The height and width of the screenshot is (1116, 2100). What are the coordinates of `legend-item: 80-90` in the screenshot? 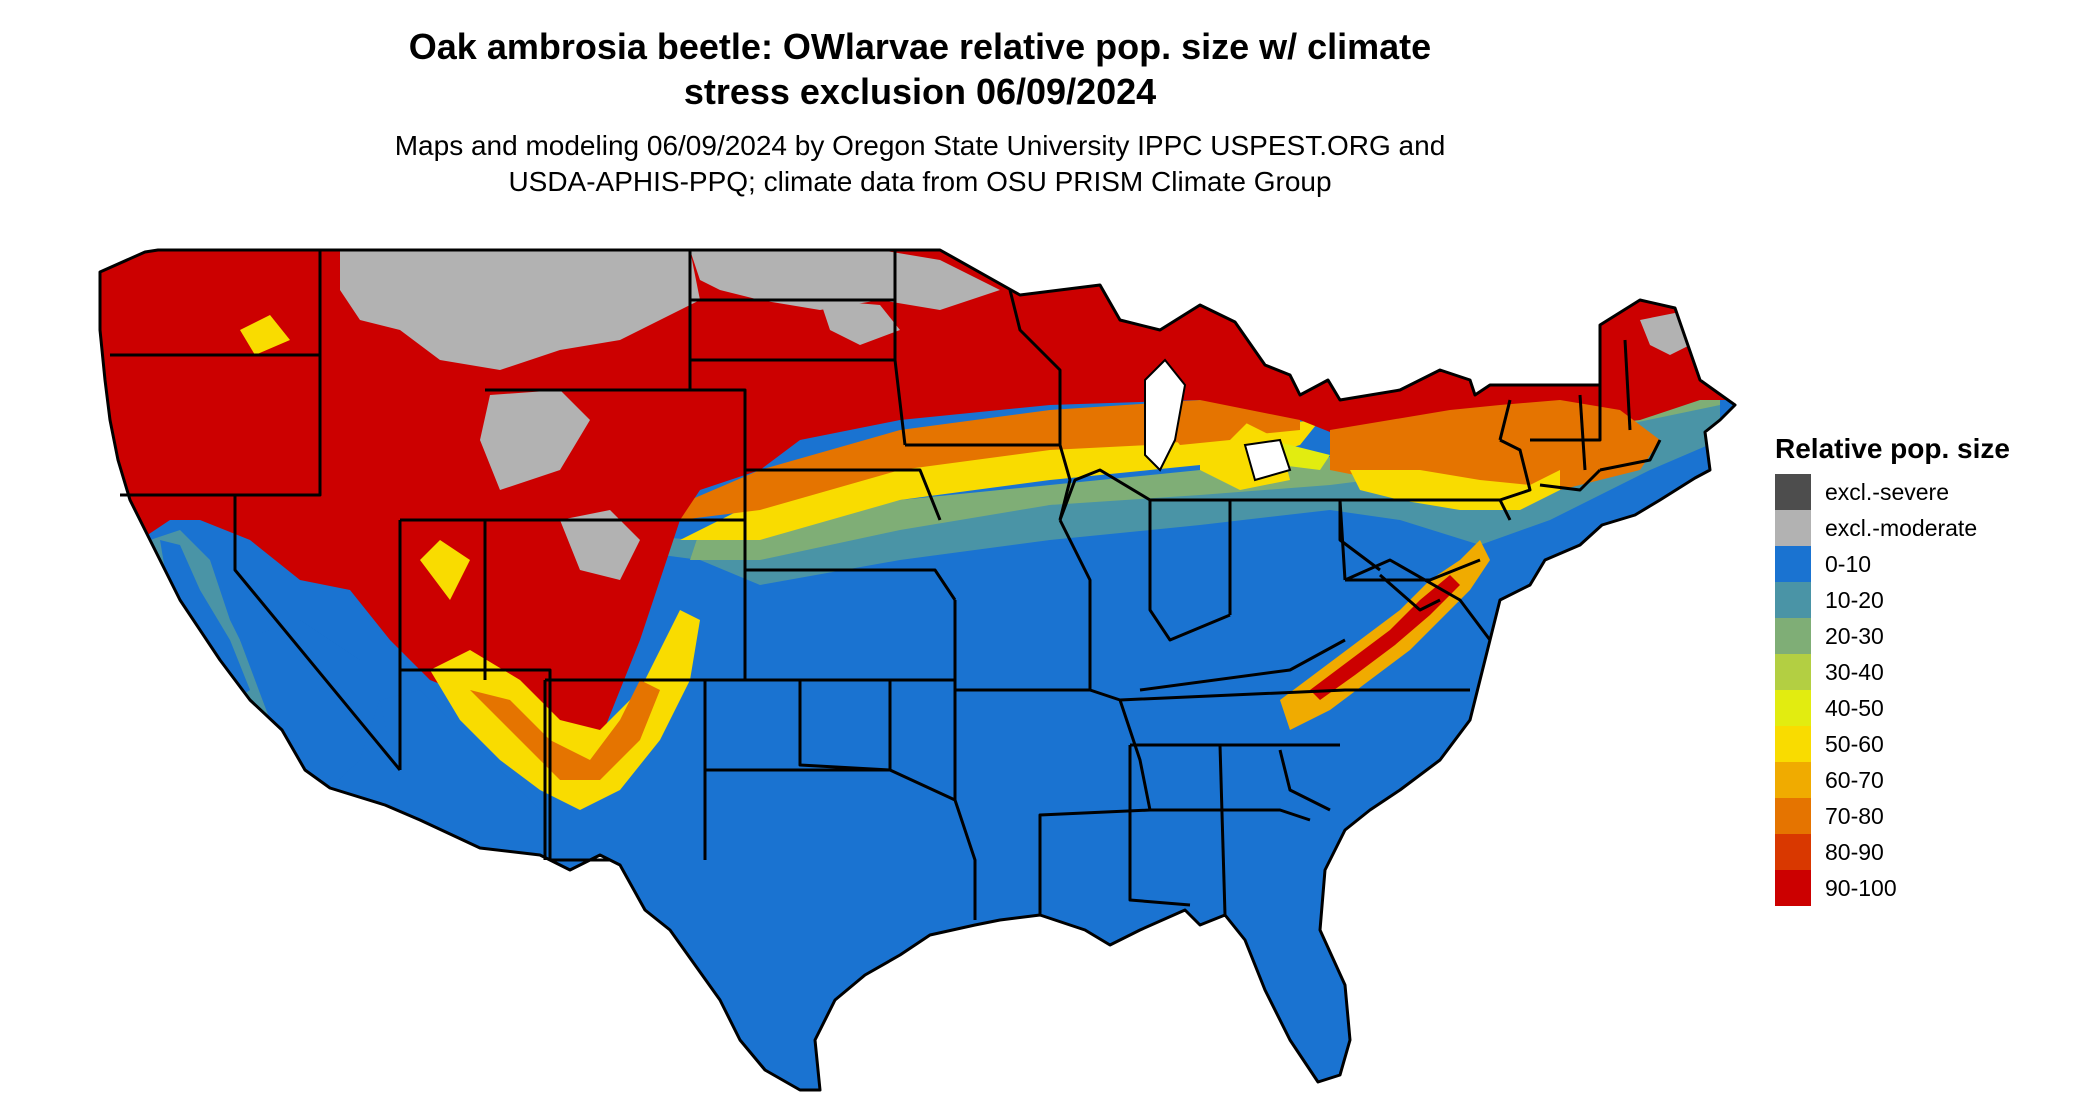 It's located at (1892, 852).